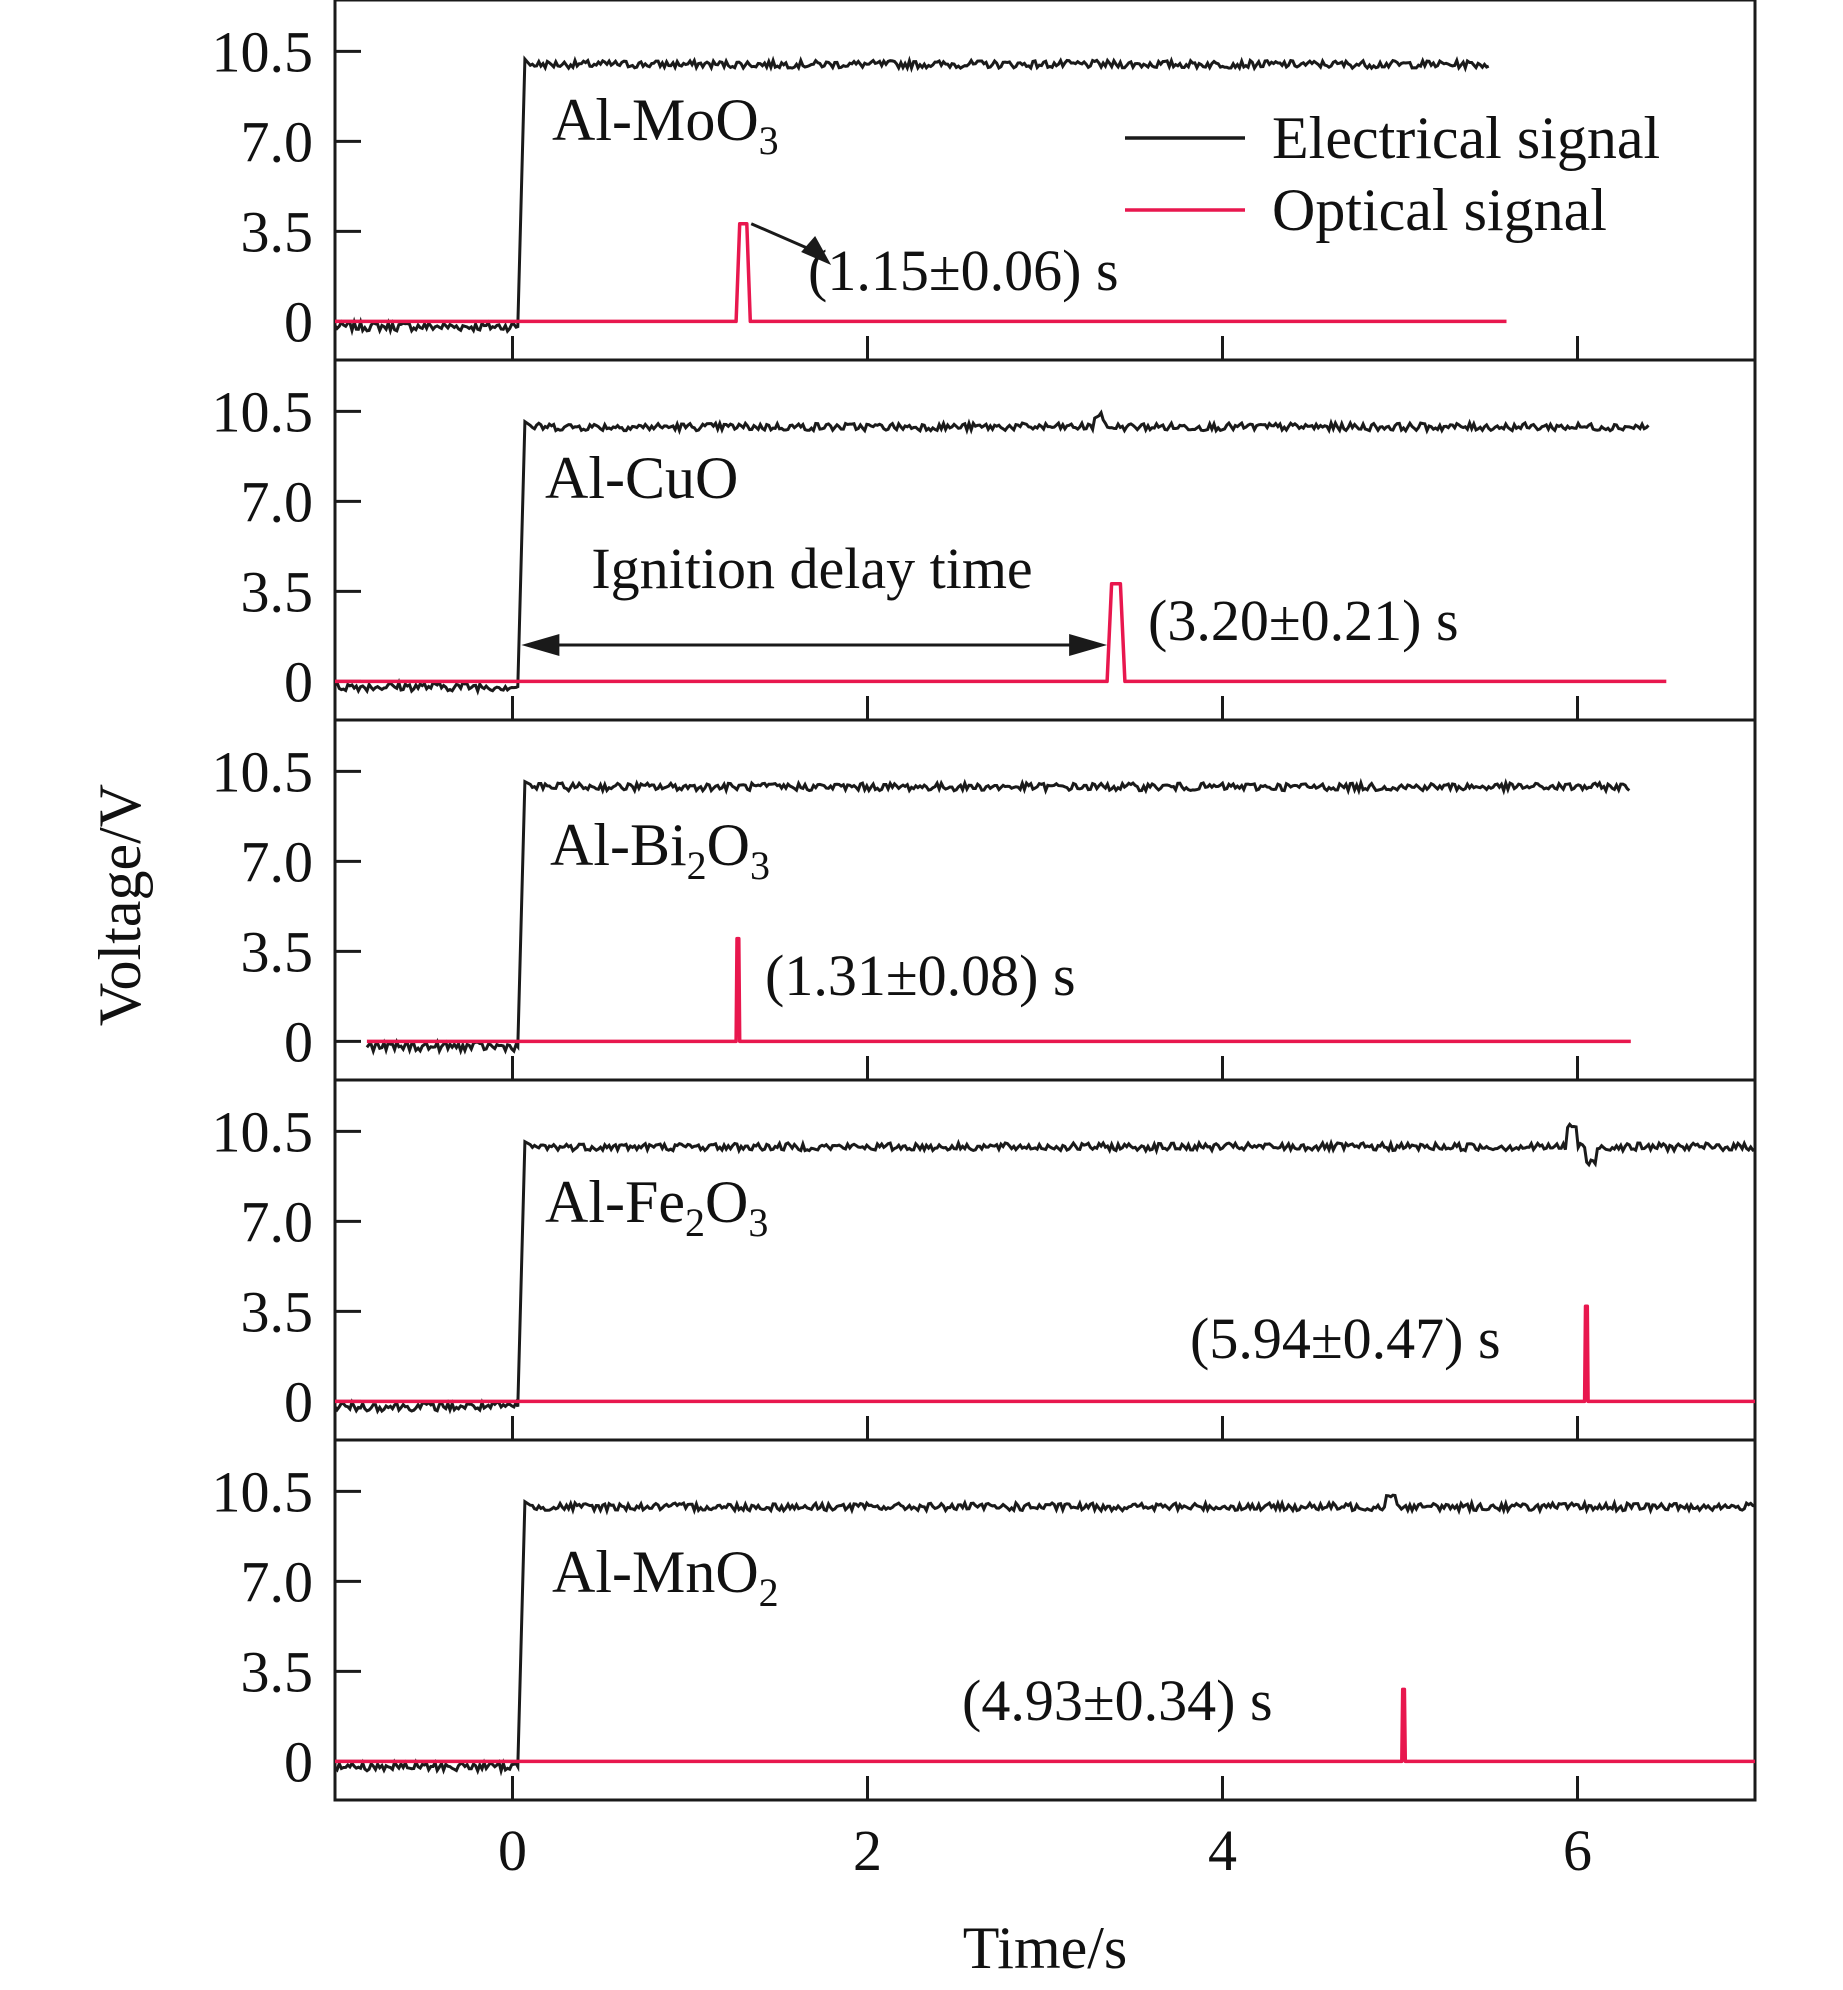  I want to click on ignition-time-label: (1.15±0.06) s, so click(963, 270).